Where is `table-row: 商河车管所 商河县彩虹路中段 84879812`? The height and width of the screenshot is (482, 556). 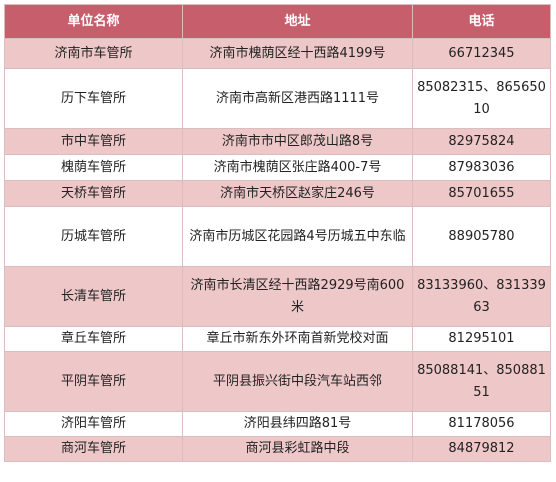 table-row: 商河车管所 商河县彩虹路中段 84879812 is located at coordinates (277, 449).